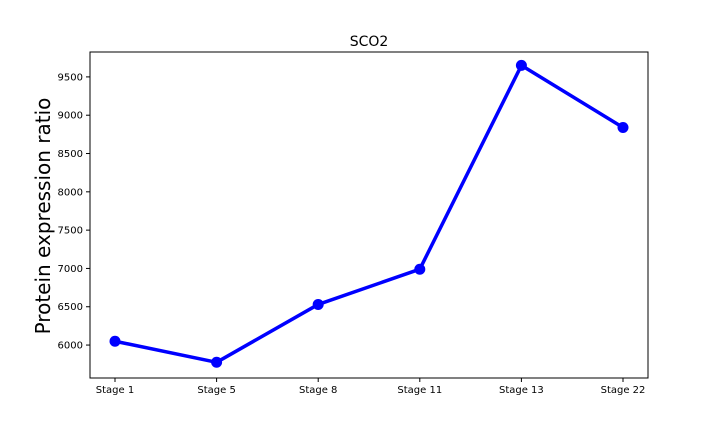  I want to click on x-tick-label: Stage 8, so click(318, 390).